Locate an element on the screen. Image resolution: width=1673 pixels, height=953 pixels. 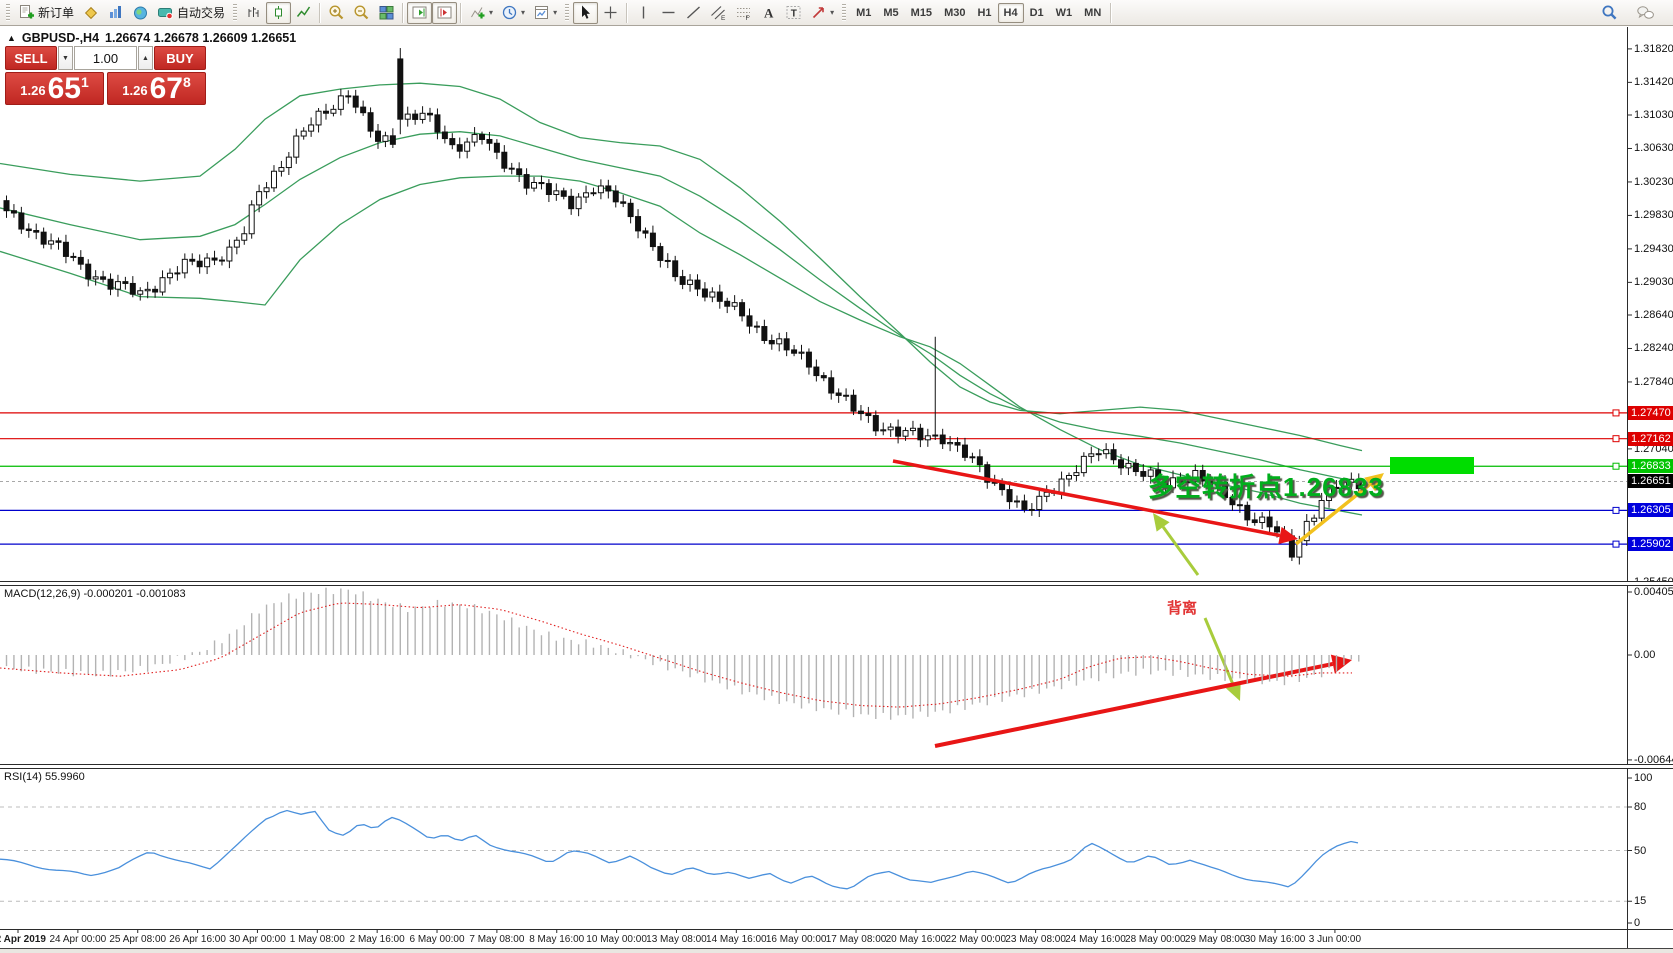
time-axis-label: 30 May 16:00 is located at coordinates (1275, 939).